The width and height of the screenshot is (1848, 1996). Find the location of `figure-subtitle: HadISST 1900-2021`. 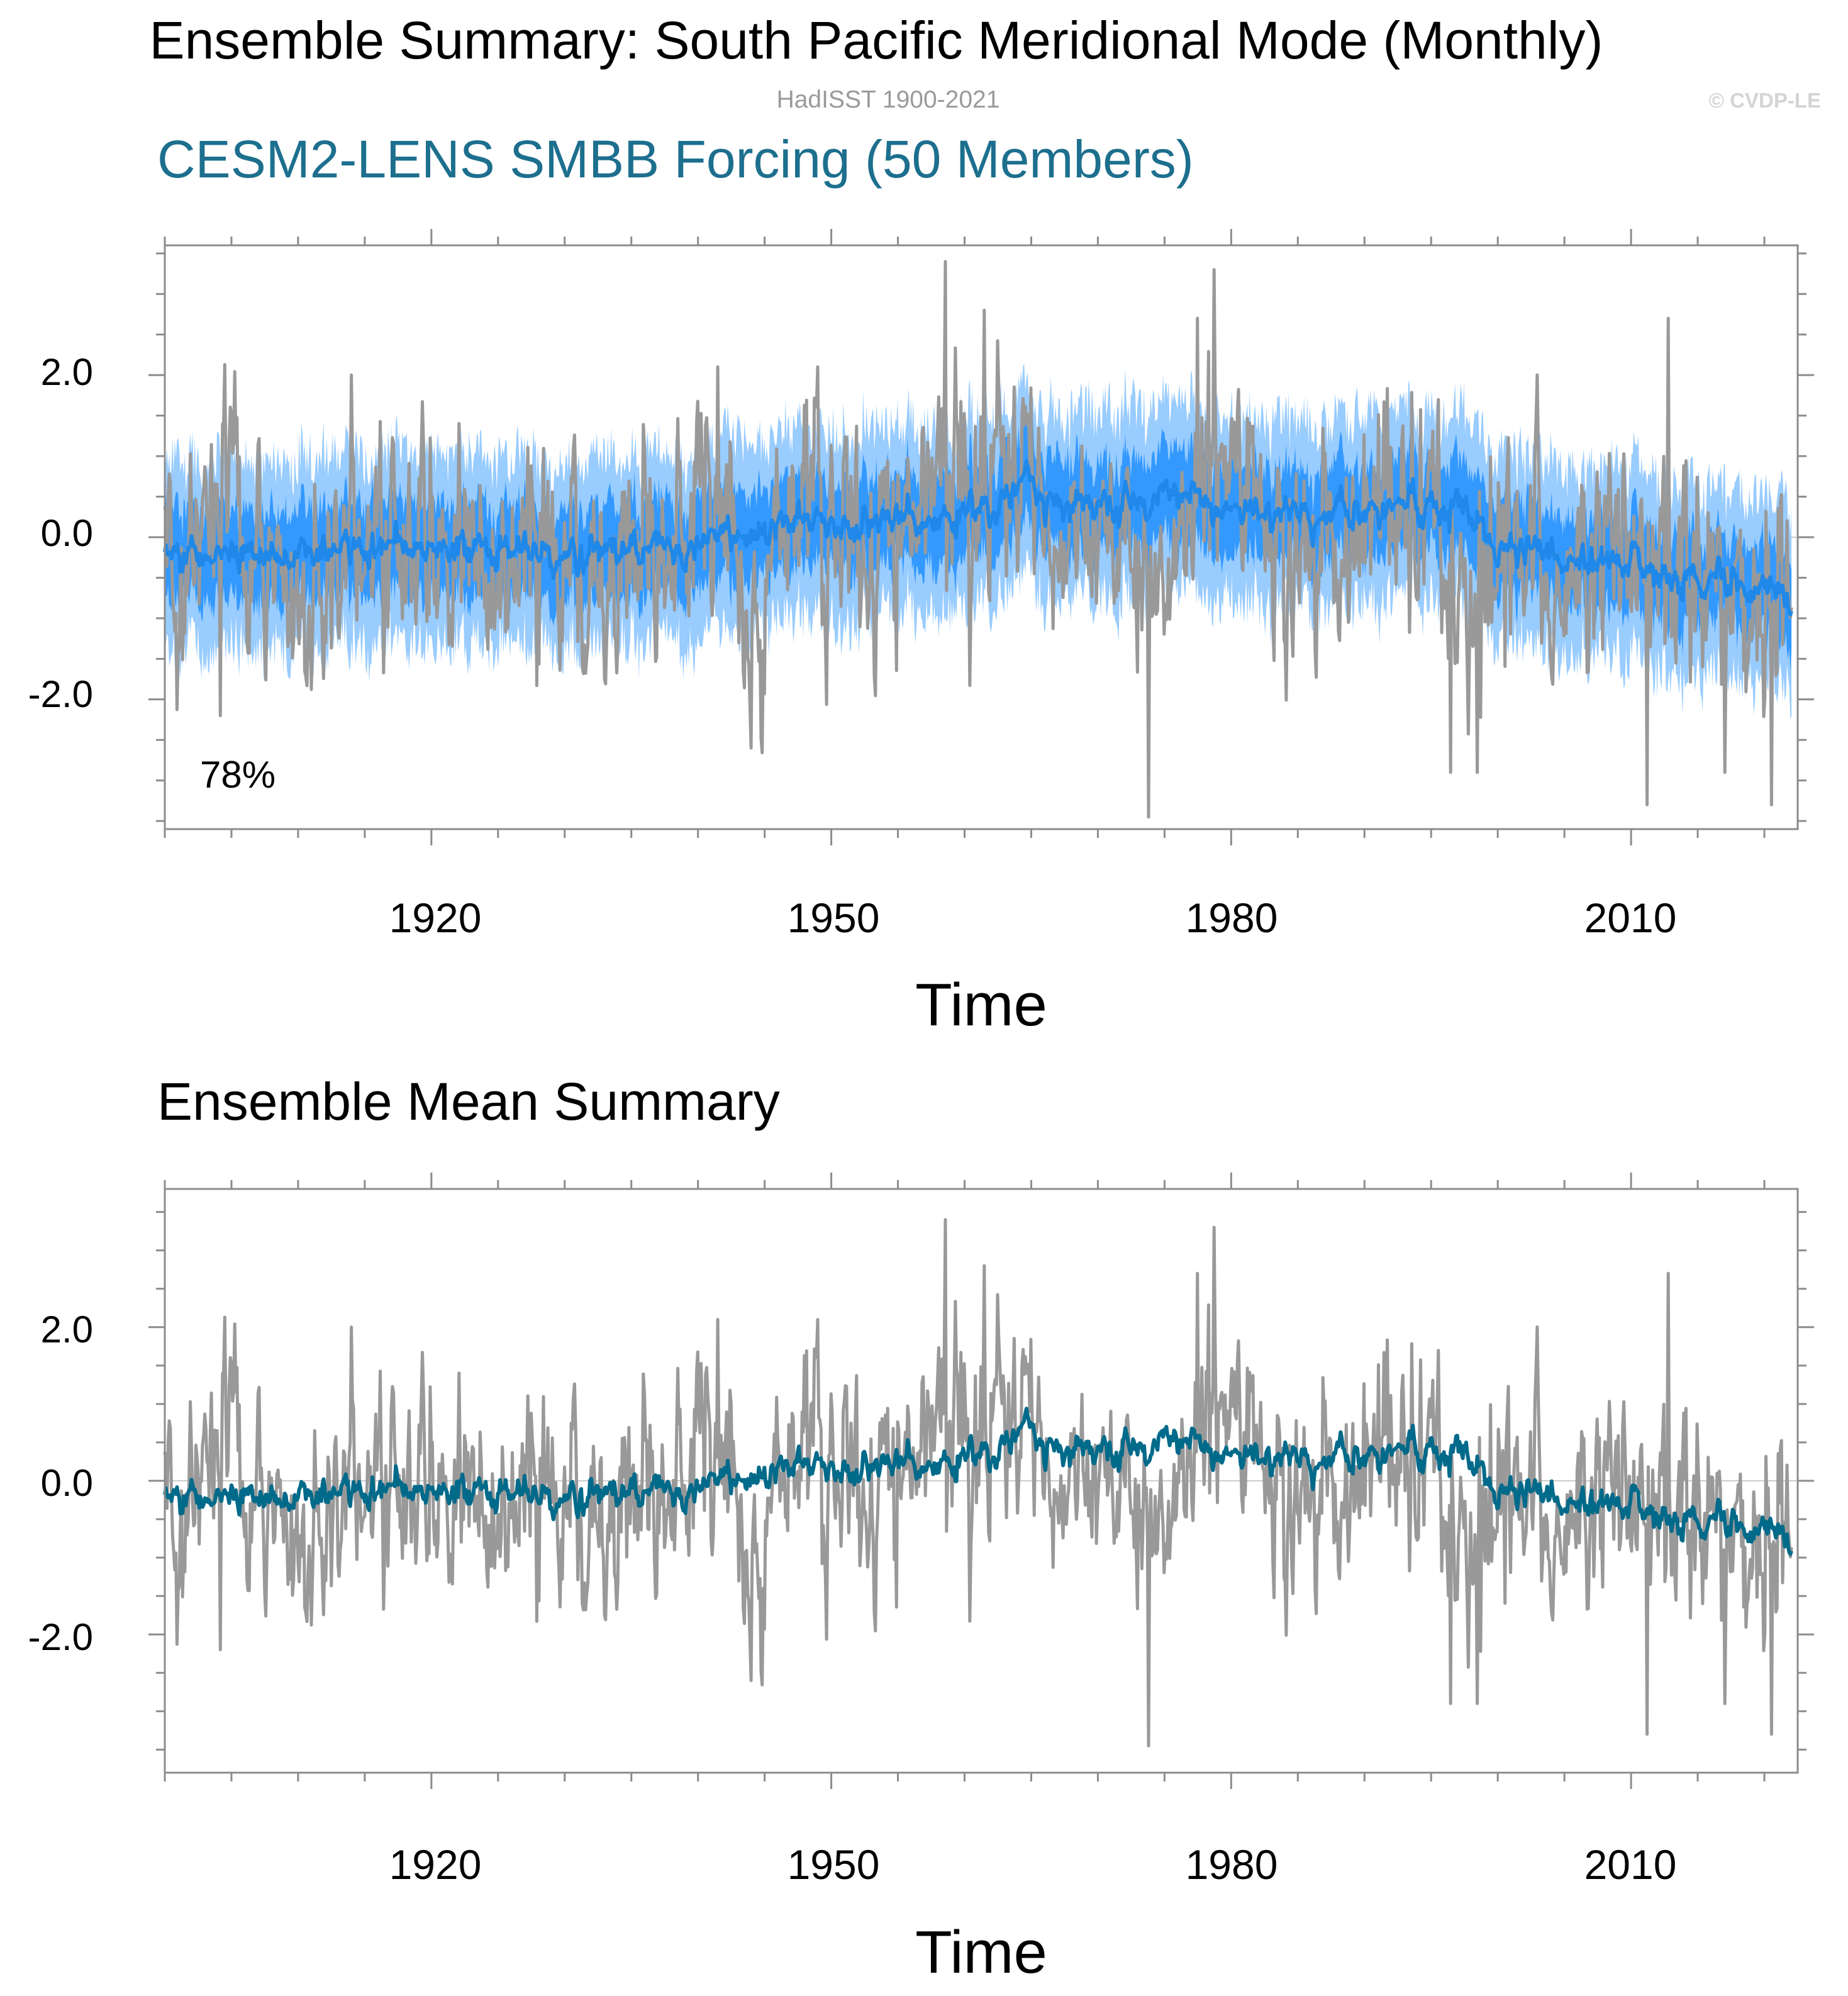

figure-subtitle: HadISST 1900-2021 is located at coordinates (888, 99).